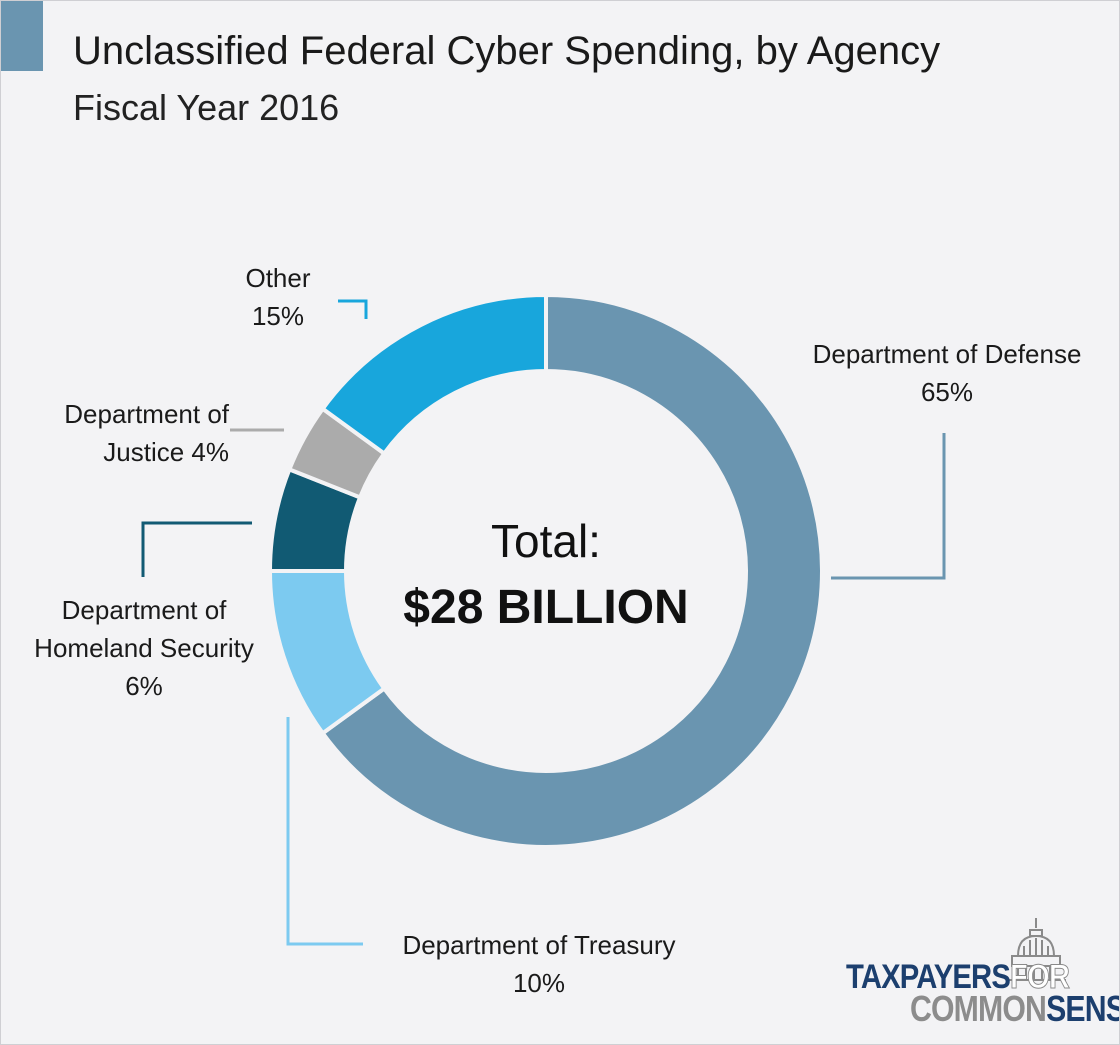 The image size is (1120, 1045). I want to click on organization-logo: TAXPAYERSFOR COMMONSENSE, so click(982, 972).